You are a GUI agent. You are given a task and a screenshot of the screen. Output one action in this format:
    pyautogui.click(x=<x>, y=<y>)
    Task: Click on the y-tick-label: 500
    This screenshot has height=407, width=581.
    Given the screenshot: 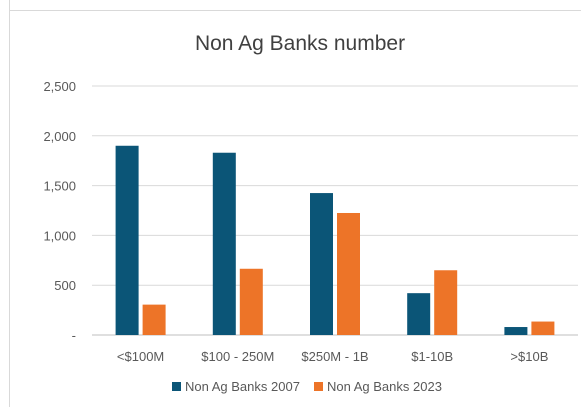 What is the action you would take?
    pyautogui.click(x=65, y=285)
    